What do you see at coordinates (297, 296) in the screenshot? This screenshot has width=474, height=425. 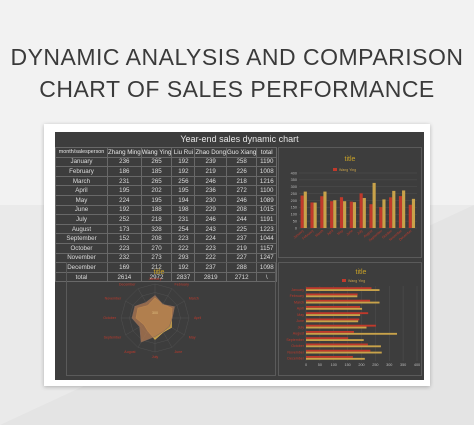 I see `y-tick-label: February` at bounding box center [297, 296].